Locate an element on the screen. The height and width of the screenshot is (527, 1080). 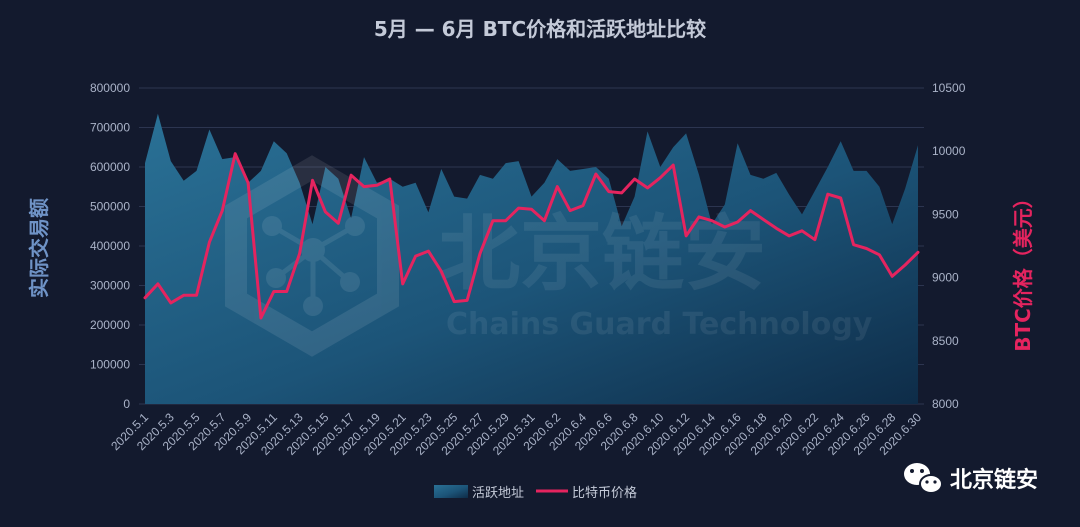
y-left-tick-label: 400000 is located at coordinates (110, 246).